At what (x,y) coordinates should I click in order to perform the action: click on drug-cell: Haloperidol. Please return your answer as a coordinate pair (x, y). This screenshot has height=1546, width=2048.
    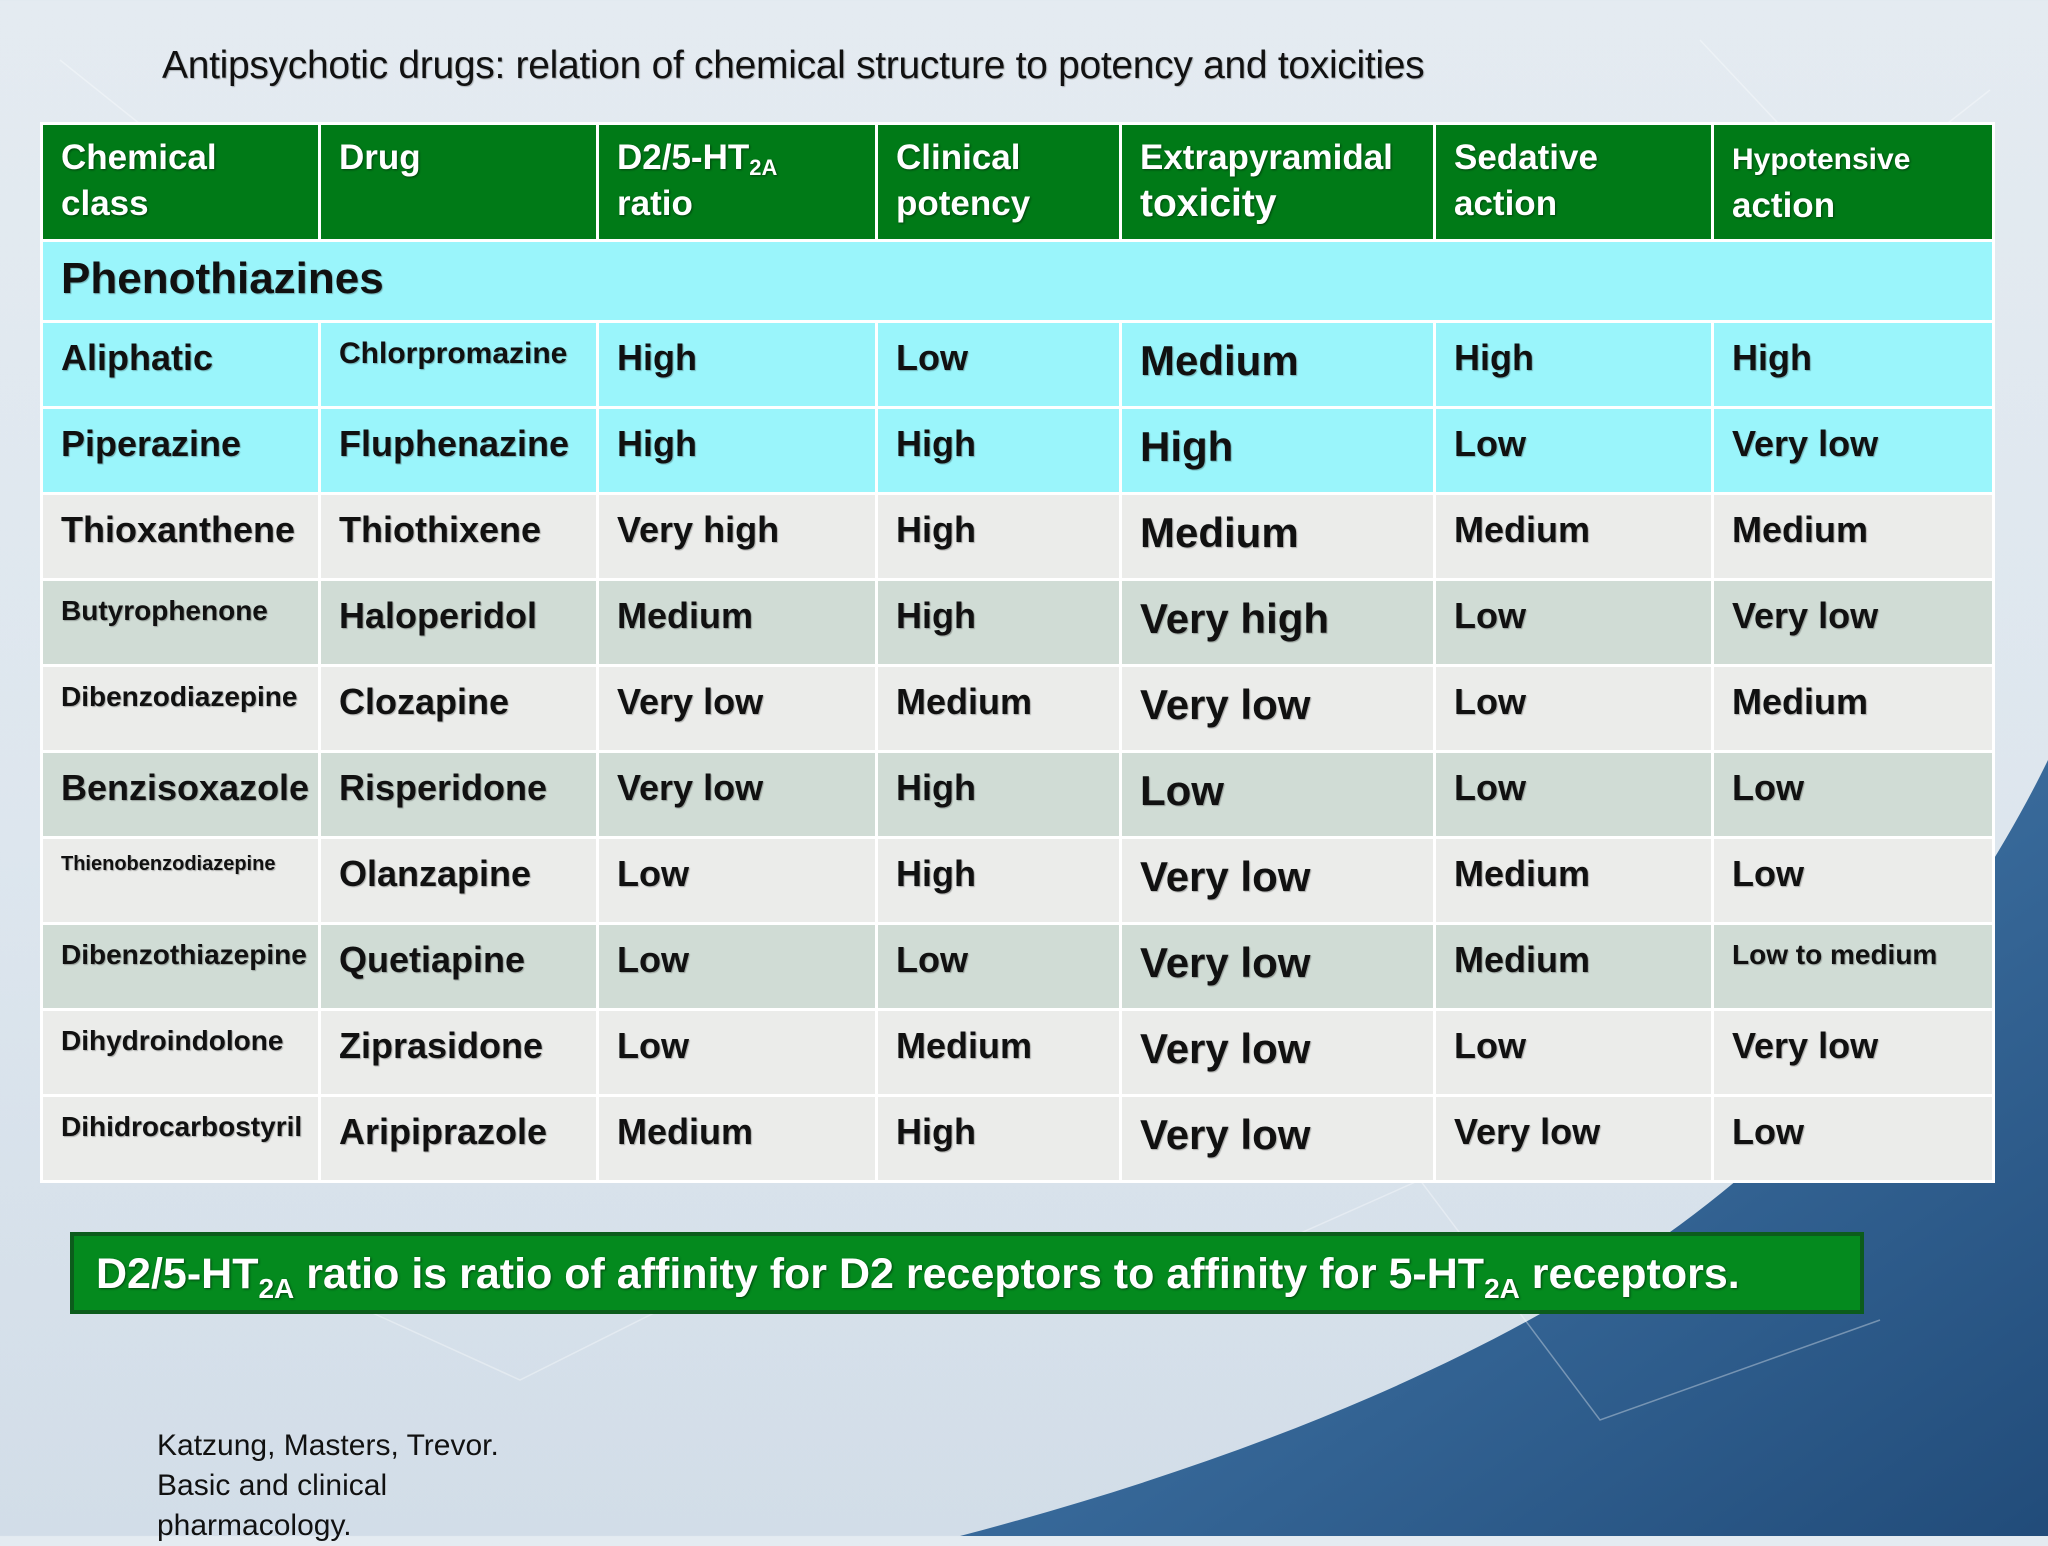
    Looking at the image, I should click on (458, 622).